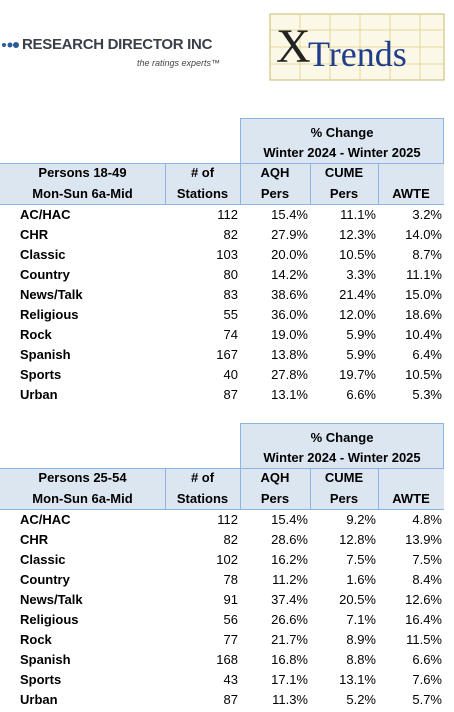 Image resolution: width=454 pixels, height=712 pixels. I want to click on cell-value: 38.6%, so click(289, 294).